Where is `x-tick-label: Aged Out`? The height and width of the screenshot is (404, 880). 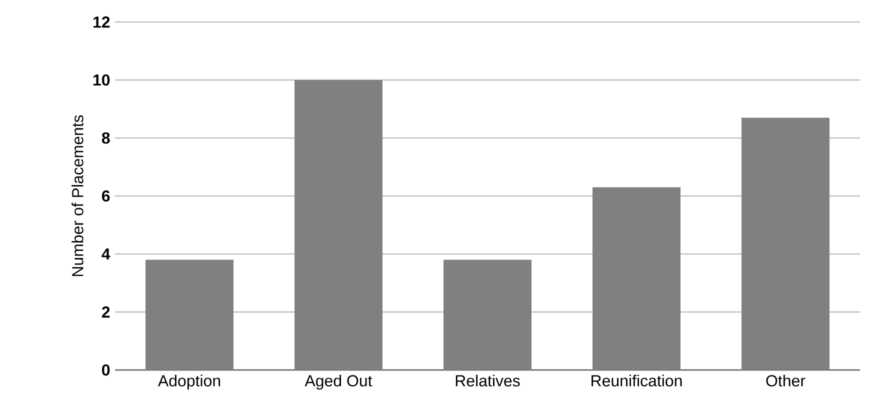 x-tick-label: Aged Out is located at coordinates (338, 382).